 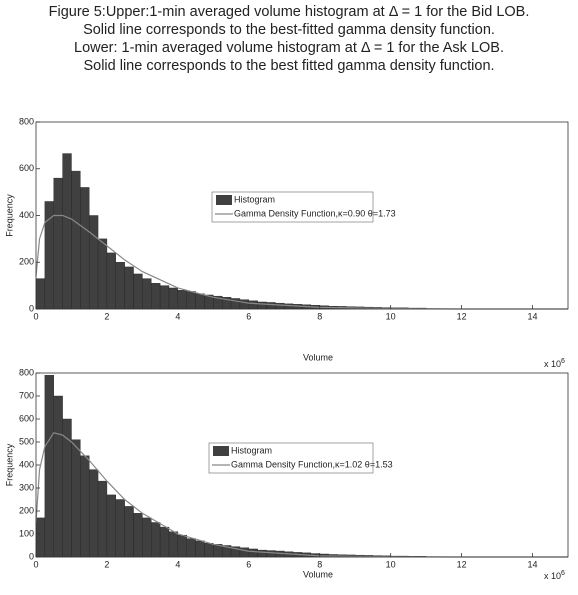 I want to click on y-tick-label: 100, so click(x=26, y=533).